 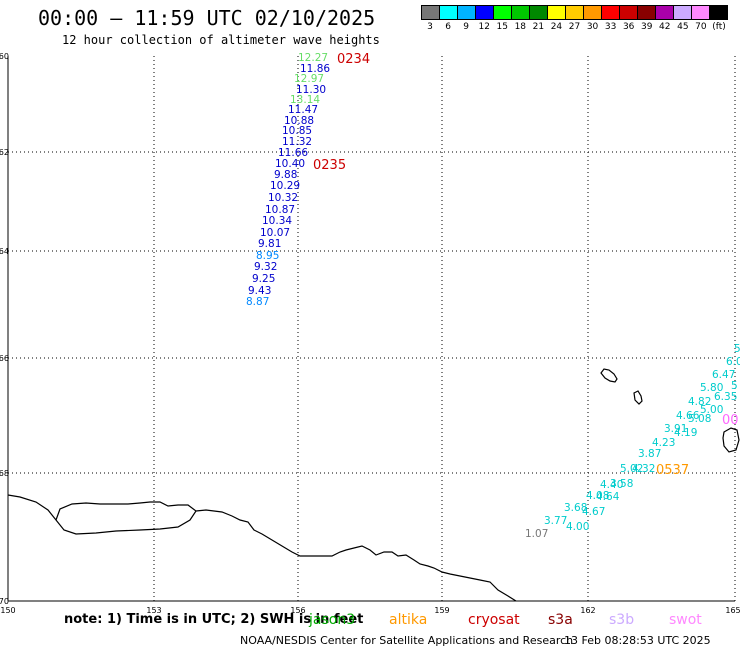 What do you see at coordinates (560, 620) in the screenshot?
I see `satellite-label-s3a: s3a` at bounding box center [560, 620].